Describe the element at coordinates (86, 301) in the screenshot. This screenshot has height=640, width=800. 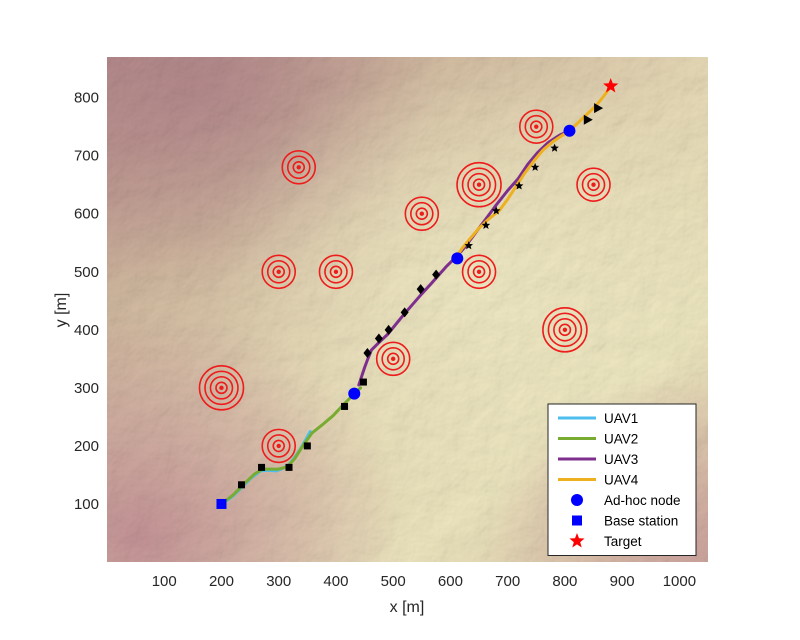
I see `y-axis-ticks: 100 200 300 400 500 600 700 800` at that location.